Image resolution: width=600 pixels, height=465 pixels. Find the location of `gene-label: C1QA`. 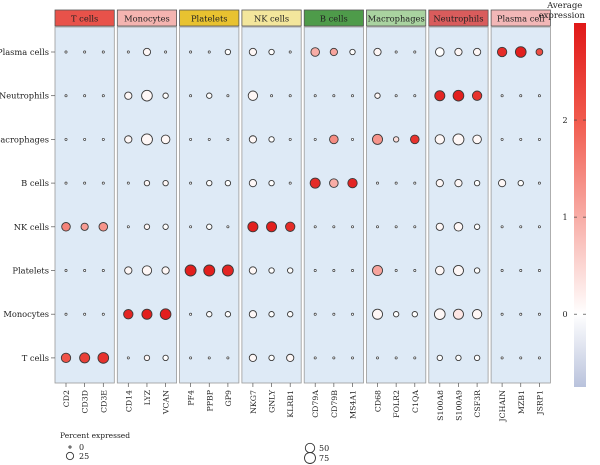

gene-label: C1QA is located at coordinates (415, 401).